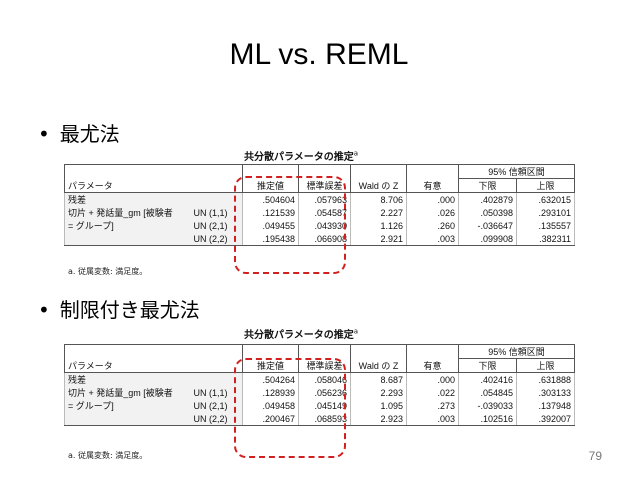  I want to click on cell-significance: .026, so click(433, 212).